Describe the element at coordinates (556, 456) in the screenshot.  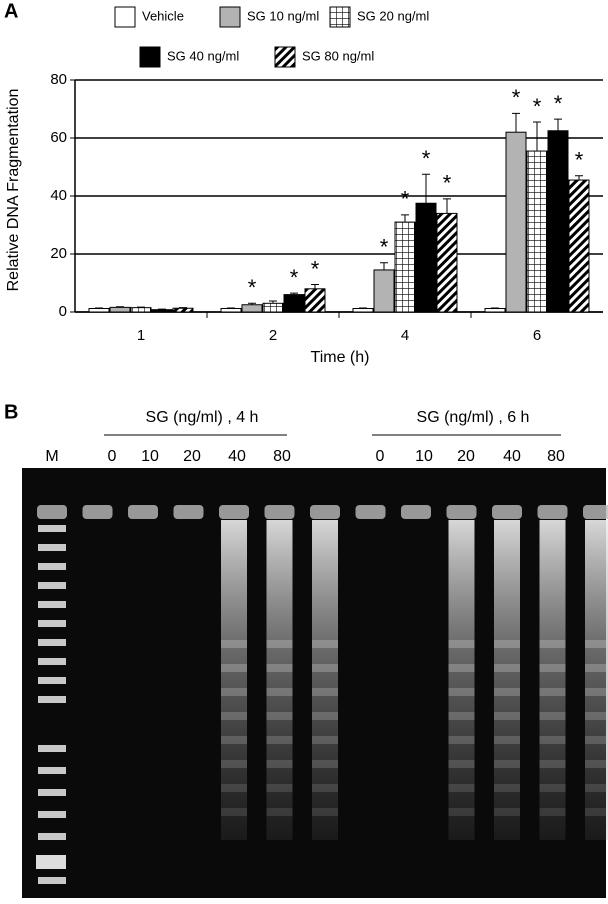
I see `lane-label: 80` at that location.